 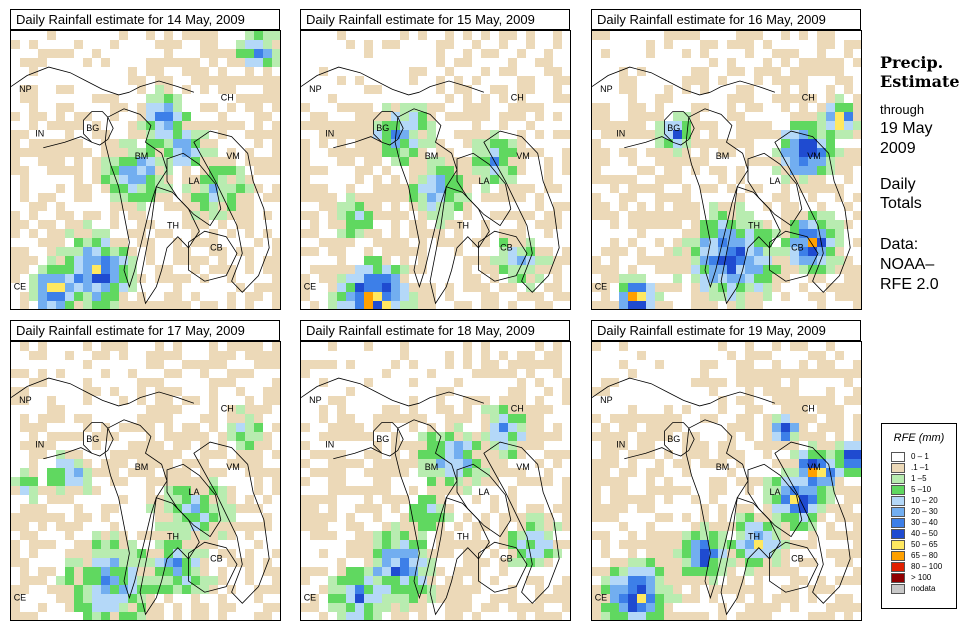 I want to click on border-cambodia, so click(x=503, y=567).